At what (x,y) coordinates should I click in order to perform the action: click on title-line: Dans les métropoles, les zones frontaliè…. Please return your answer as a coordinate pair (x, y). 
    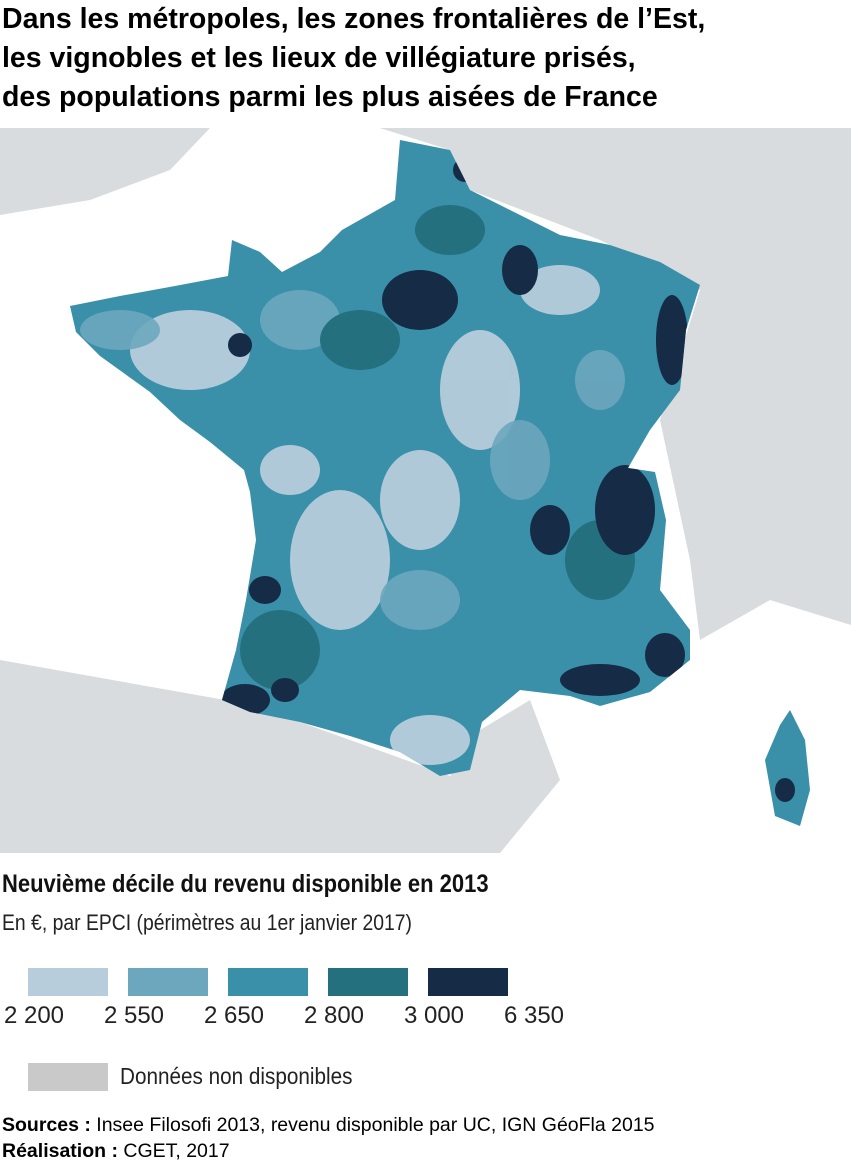
    Looking at the image, I should click on (354, 19).